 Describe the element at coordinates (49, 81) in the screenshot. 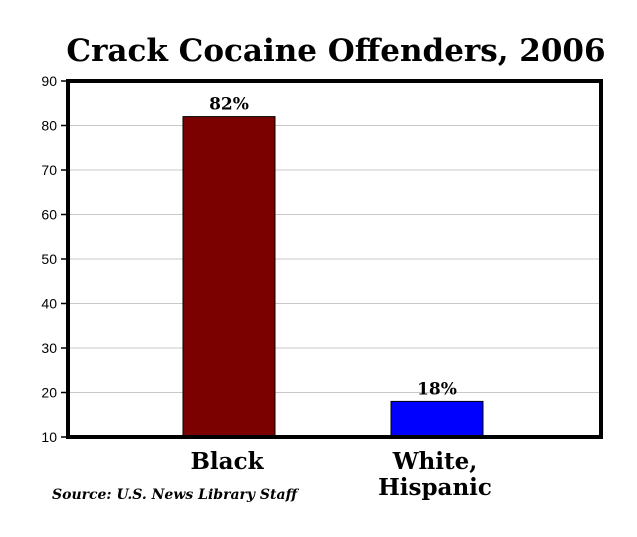

I see `y-tick-label: 90` at that location.